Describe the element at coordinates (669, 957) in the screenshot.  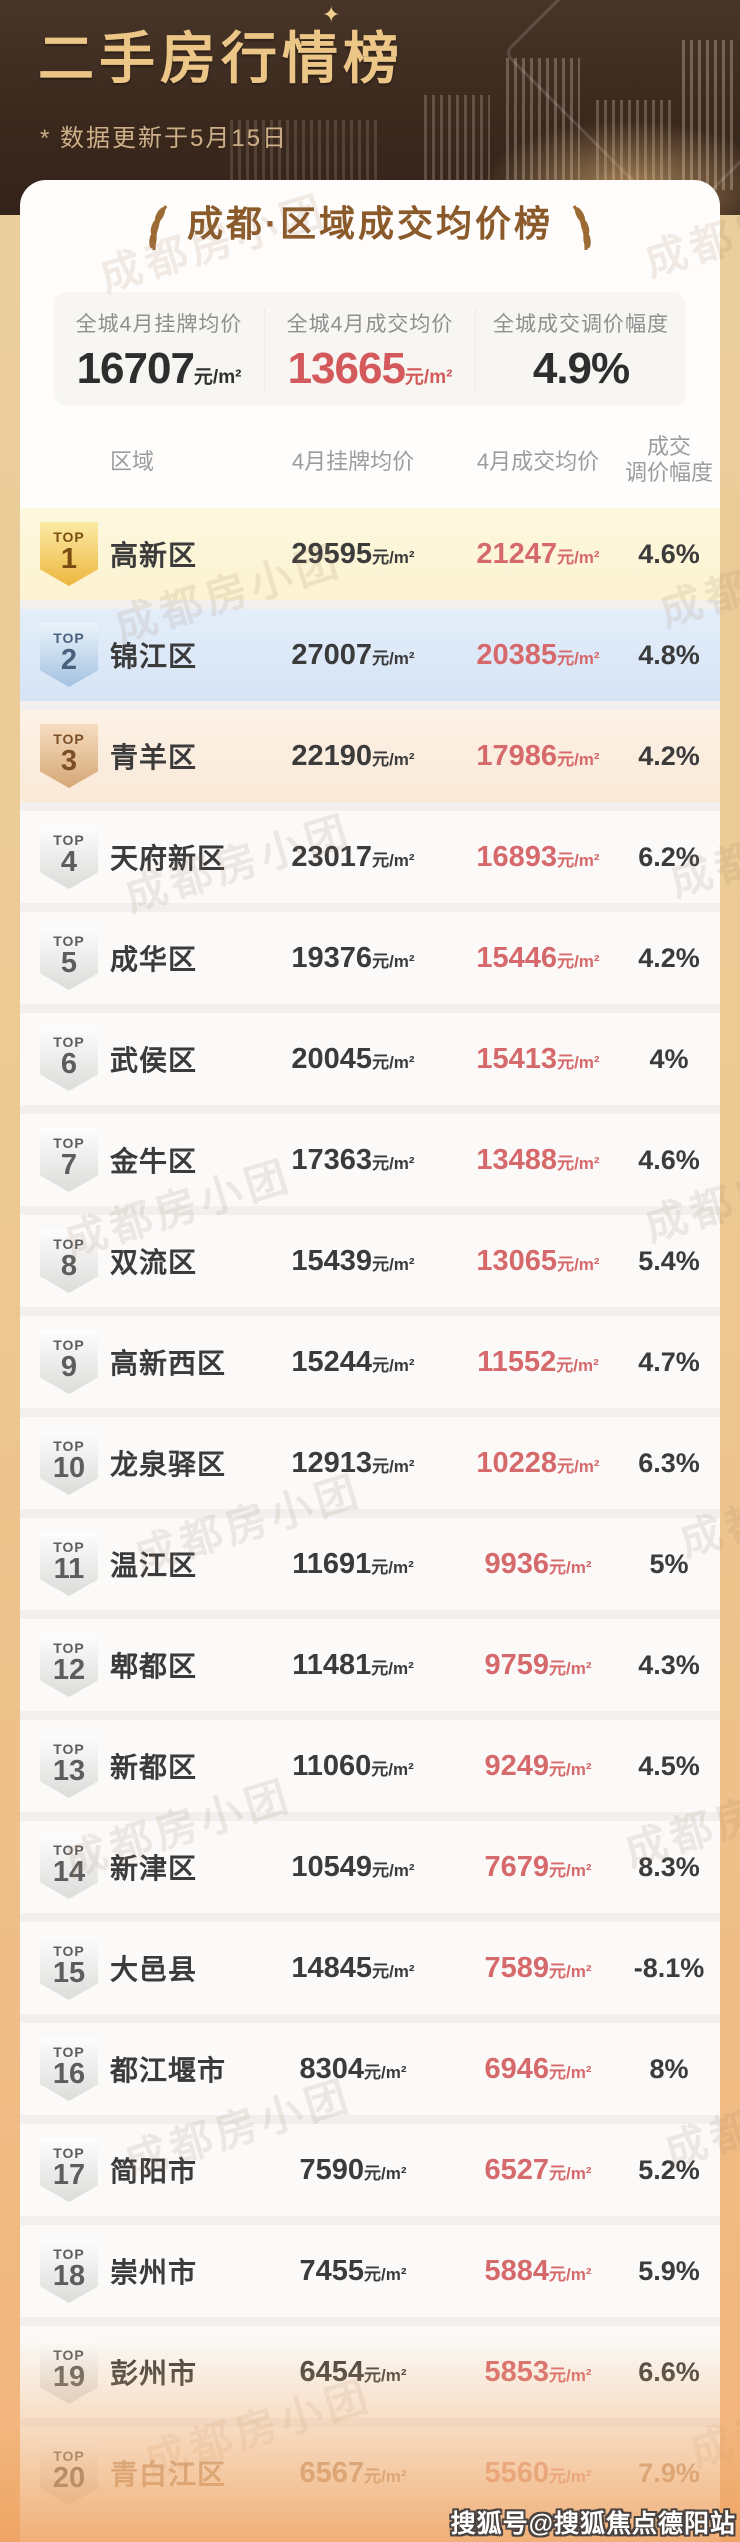
I see `change-rate: 4.2%` at that location.